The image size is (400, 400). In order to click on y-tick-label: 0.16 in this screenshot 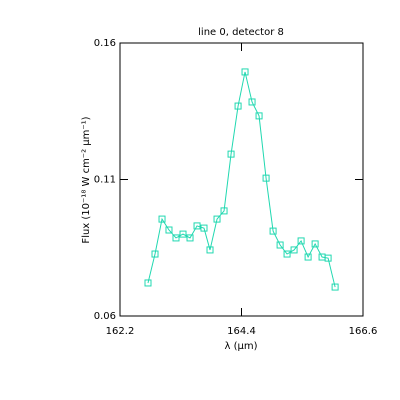, I will do `click(105, 43)`.